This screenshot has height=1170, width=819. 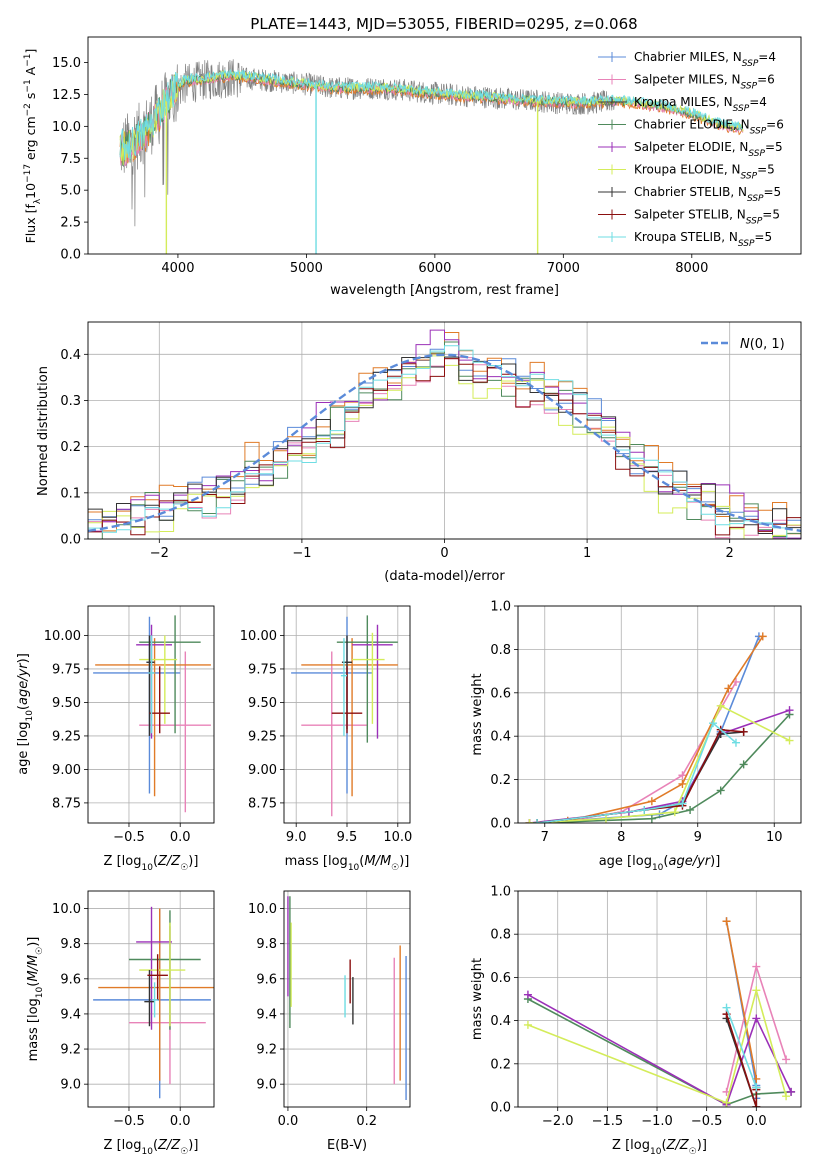 What do you see at coordinates (70, 159) in the screenshot?
I see `y-tick-label: 7.5` at bounding box center [70, 159].